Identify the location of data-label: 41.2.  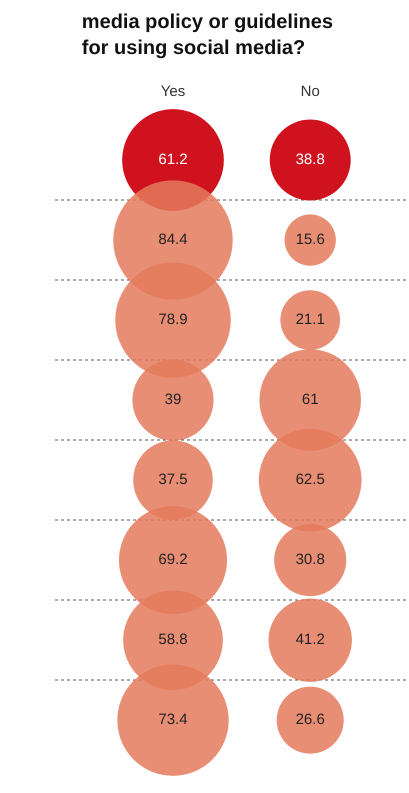
(310, 639).